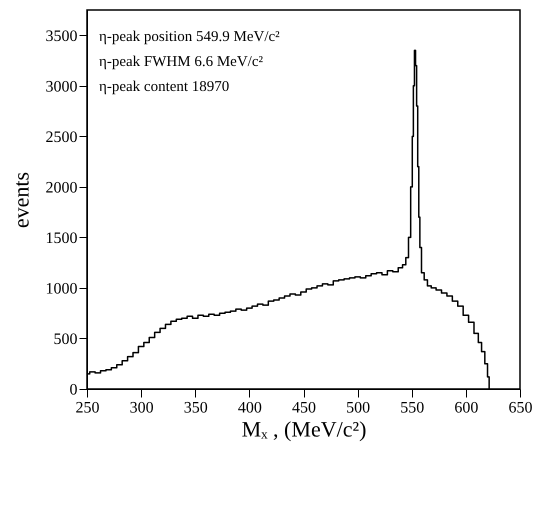 Image resolution: width=538 pixels, height=510 pixels. What do you see at coordinates (21, 200) in the screenshot?
I see `y-axis-title: events` at bounding box center [21, 200].